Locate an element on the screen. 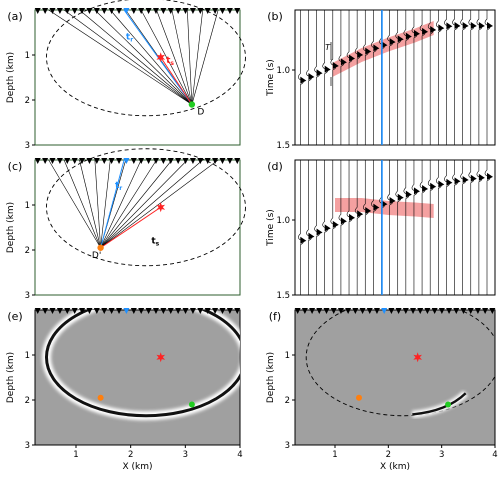 Image resolution: width=500 pixels, height=478 pixels. x-tick-label: 2 is located at coordinates (130, 455).